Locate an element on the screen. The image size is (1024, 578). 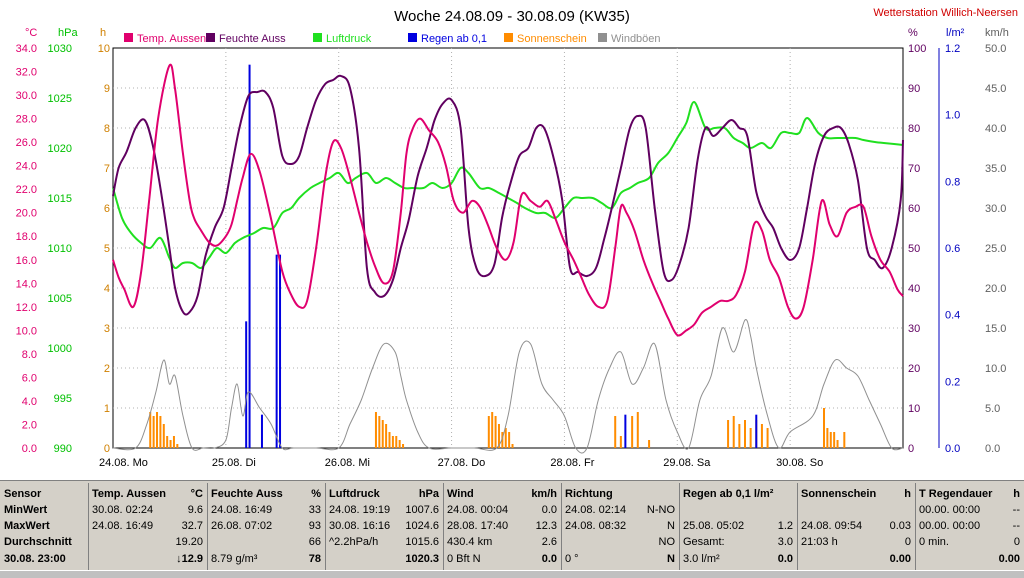
axis-tick-label-temp: 14.0 is located at coordinates (26, 284).